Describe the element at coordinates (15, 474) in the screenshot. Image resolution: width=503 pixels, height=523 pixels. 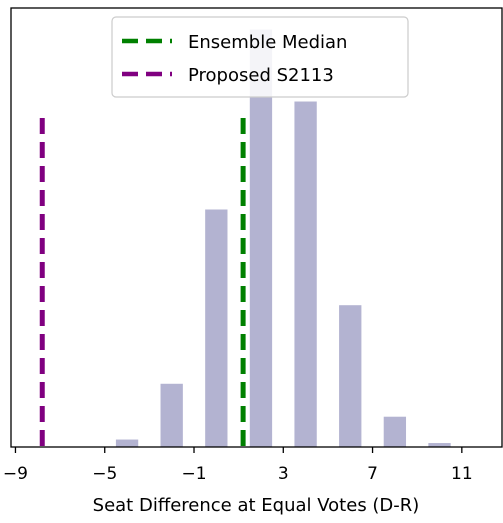
I see `x-tick-label: −9` at that location.